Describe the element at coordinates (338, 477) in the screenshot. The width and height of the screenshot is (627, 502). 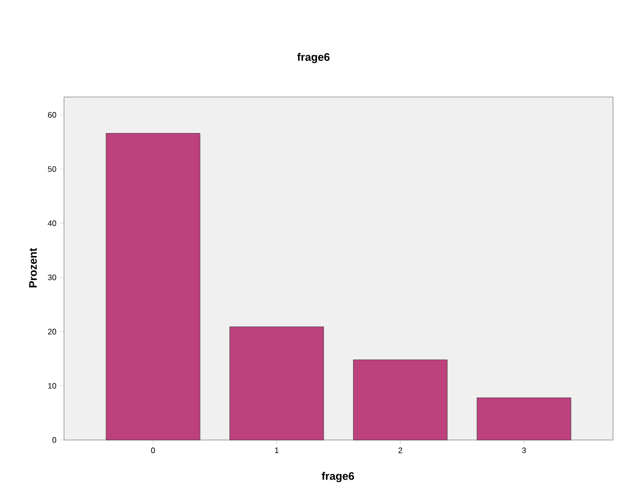
I see `x-axis-title: frage6` at that location.